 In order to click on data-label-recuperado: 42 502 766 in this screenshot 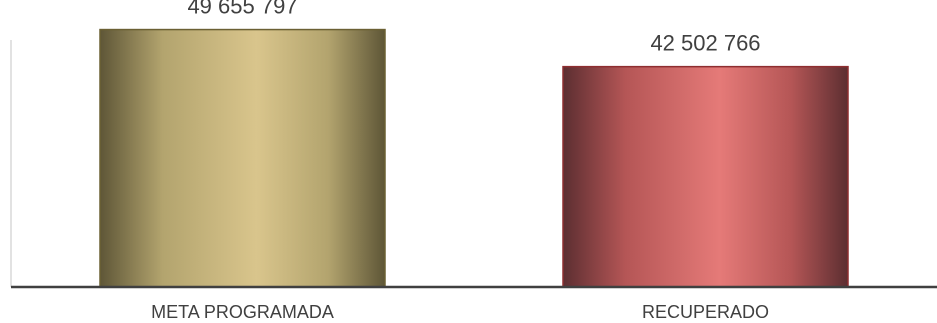, I will do `click(705, 43)`.